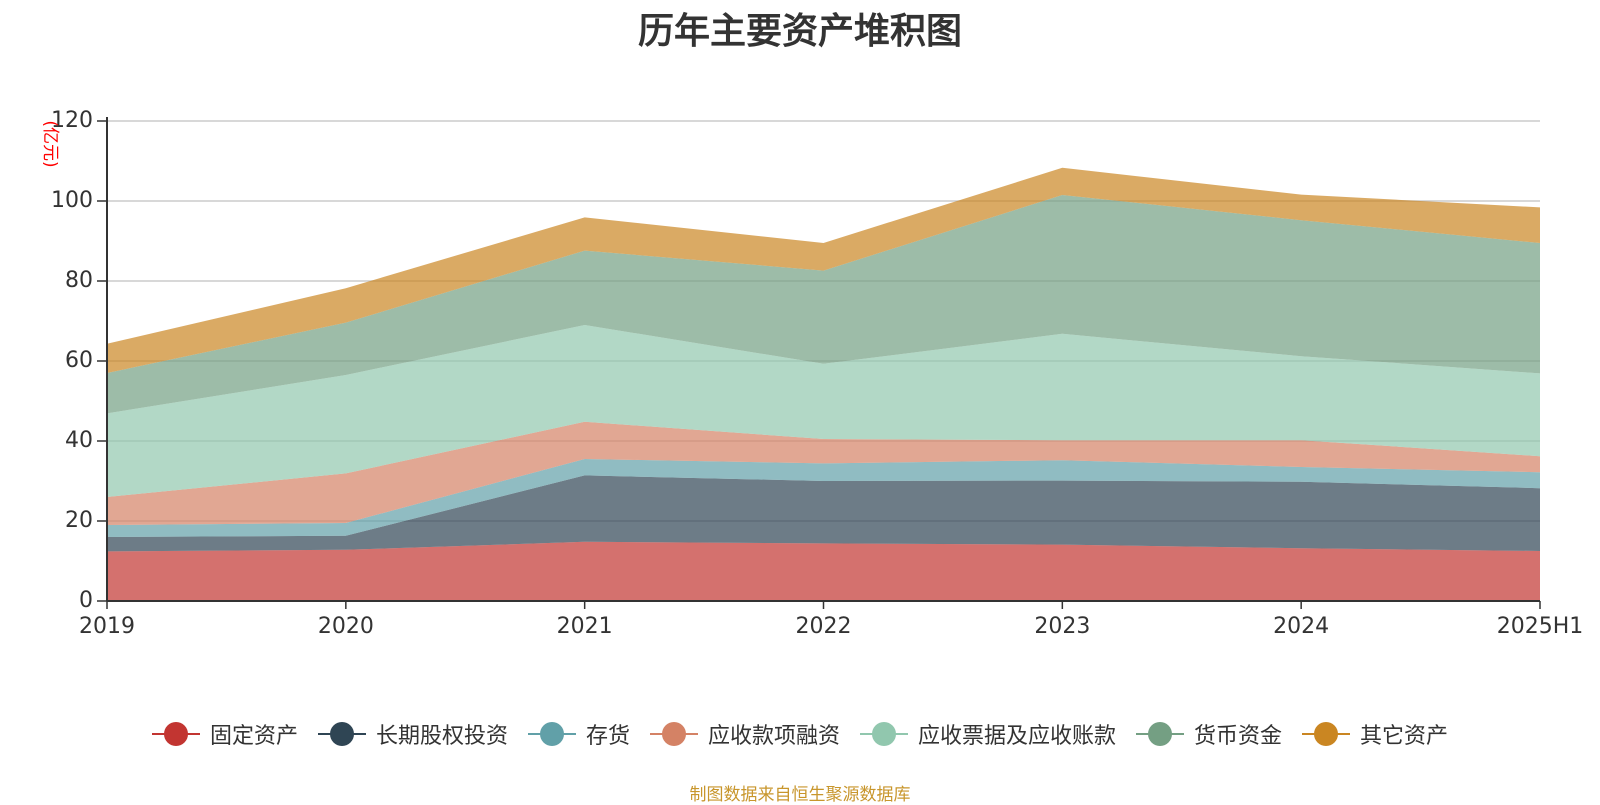 This screenshot has height=805, width=1600. I want to click on x-tick-label: 2021, so click(585, 626).